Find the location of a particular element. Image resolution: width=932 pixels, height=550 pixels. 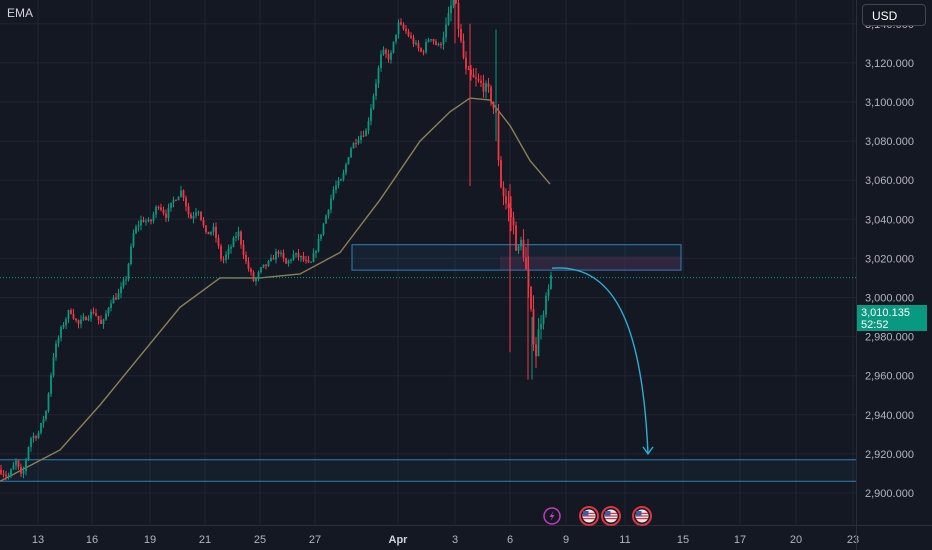

forecast-arrow-head is located at coordinates (648, 451).